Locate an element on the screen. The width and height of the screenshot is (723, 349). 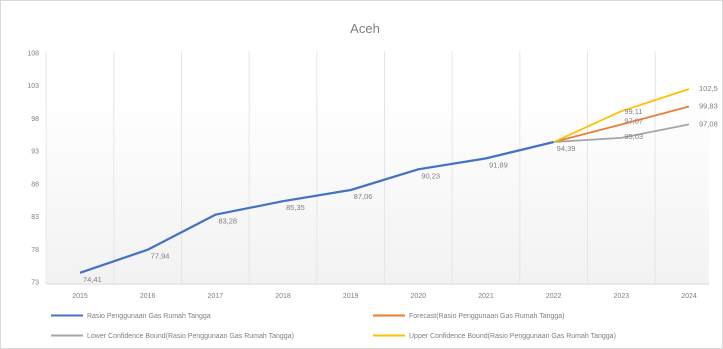
y-tick-label: 108 is located at coordinates (33, 54).